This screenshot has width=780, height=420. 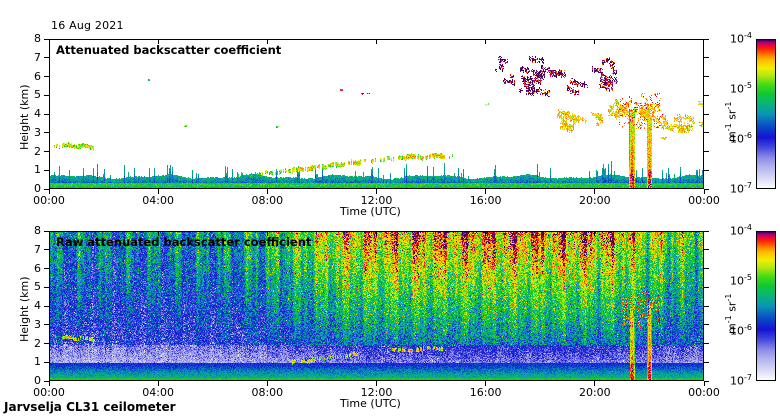 I want to click on x-tick-label: 16:00, so click(x=485, y=200).